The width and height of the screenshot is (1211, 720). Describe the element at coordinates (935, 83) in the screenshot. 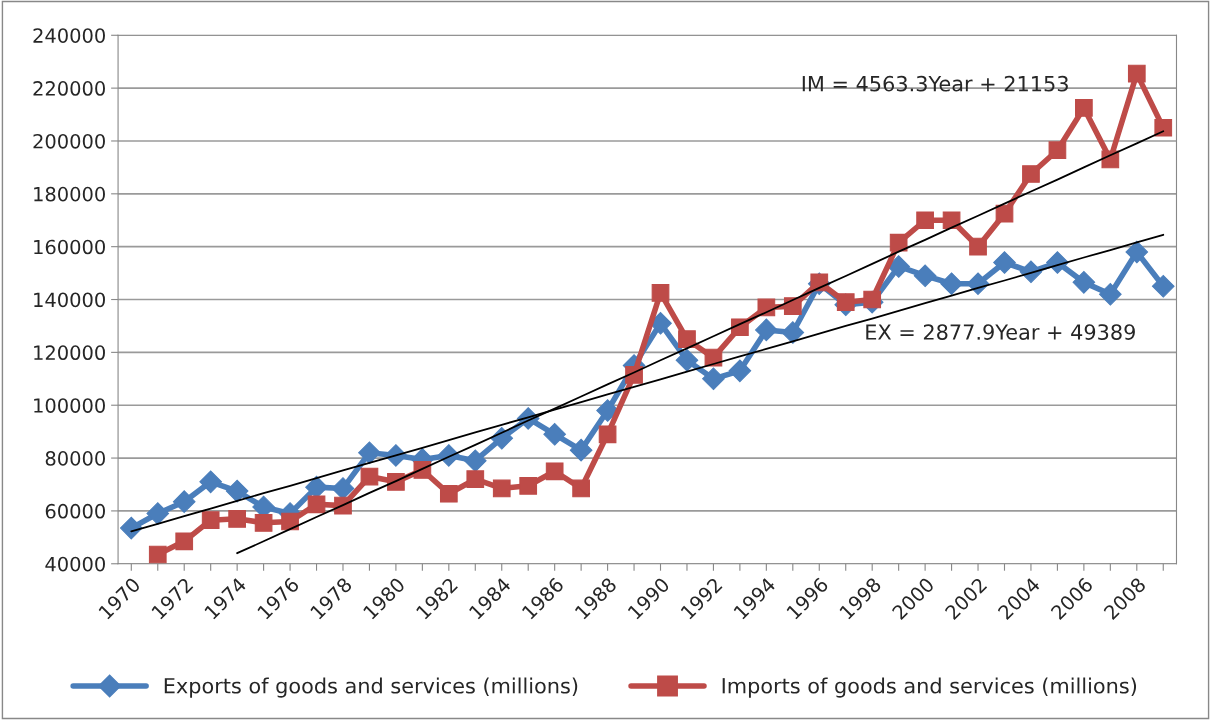

I see `annotation: IM = 4563.3Year + 21153` at that location.